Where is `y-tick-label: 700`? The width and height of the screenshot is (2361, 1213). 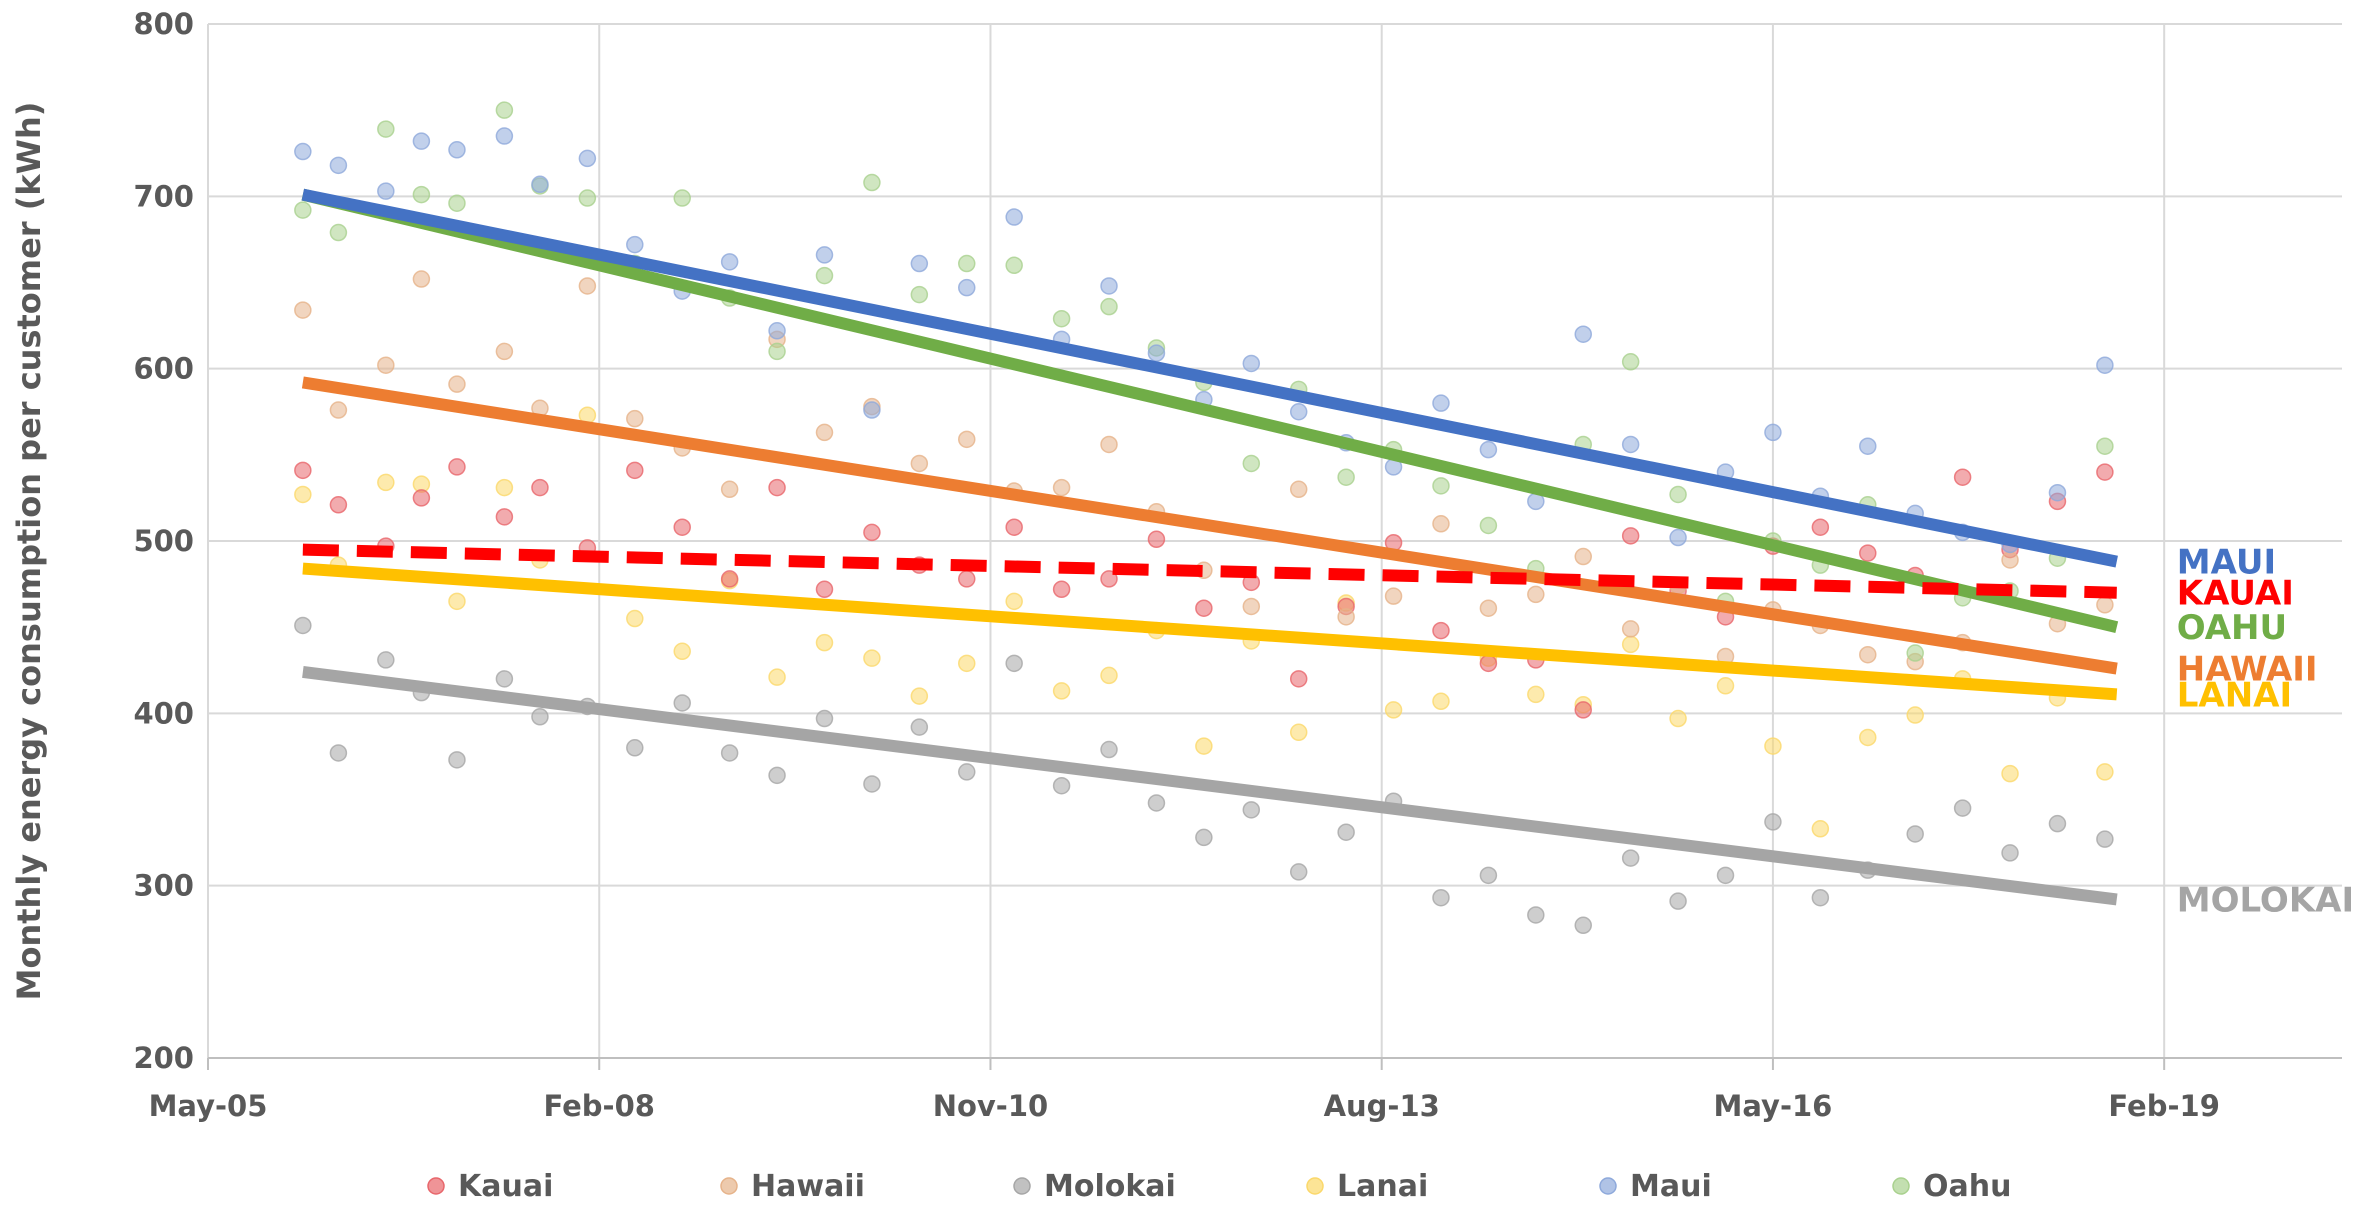 y-tick-label: 700 is located at coordinates (163, 196).